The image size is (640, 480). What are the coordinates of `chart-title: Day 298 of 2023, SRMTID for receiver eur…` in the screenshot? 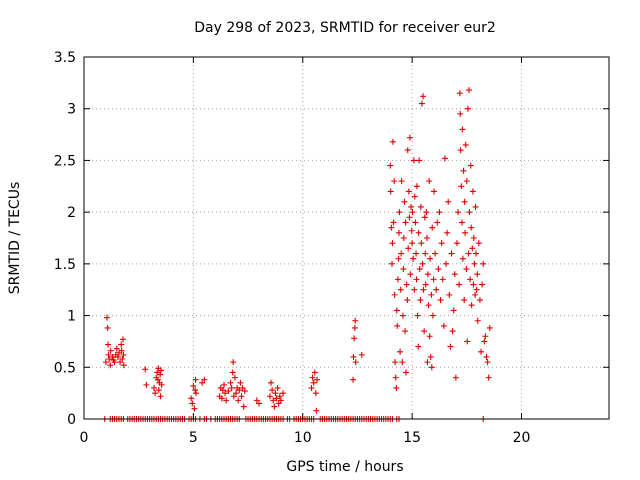 It's located at (345, 28).